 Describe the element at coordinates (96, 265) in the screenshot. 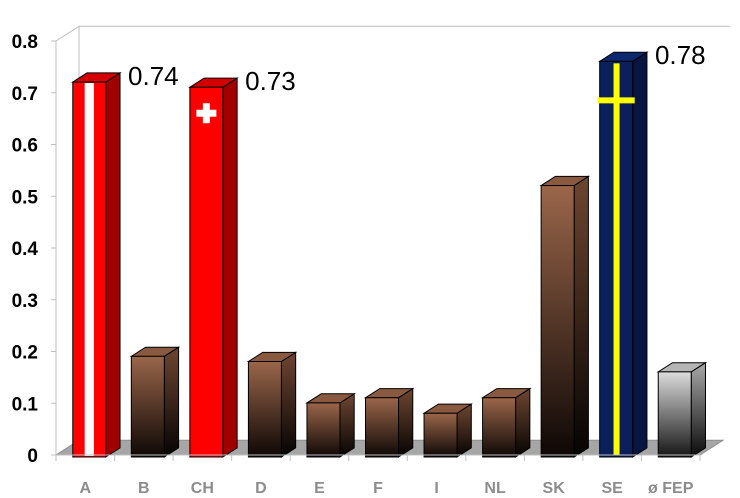

I see `bar-a` at that location.